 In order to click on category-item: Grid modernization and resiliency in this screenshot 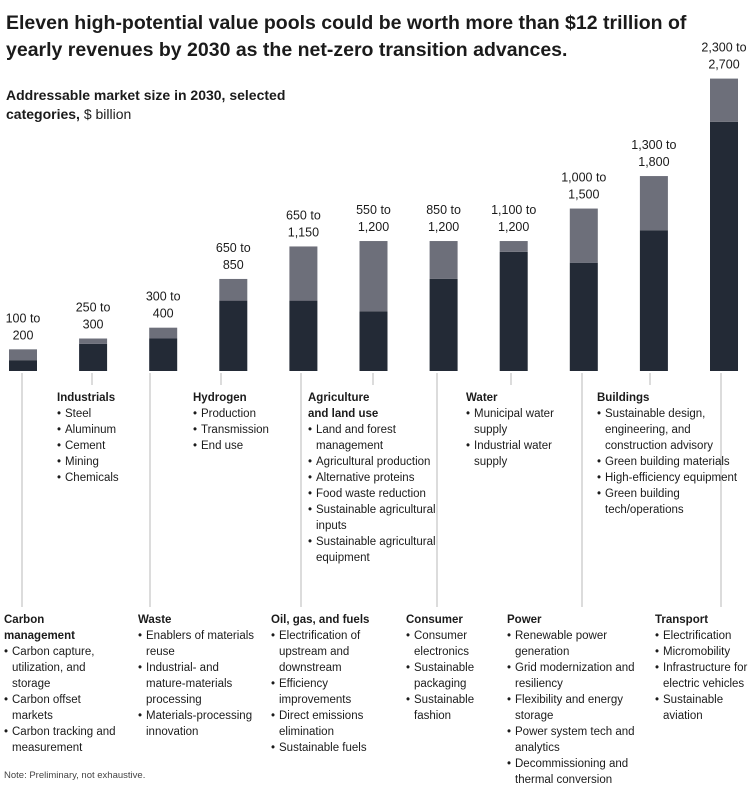, I will do `click(574, 676)`.